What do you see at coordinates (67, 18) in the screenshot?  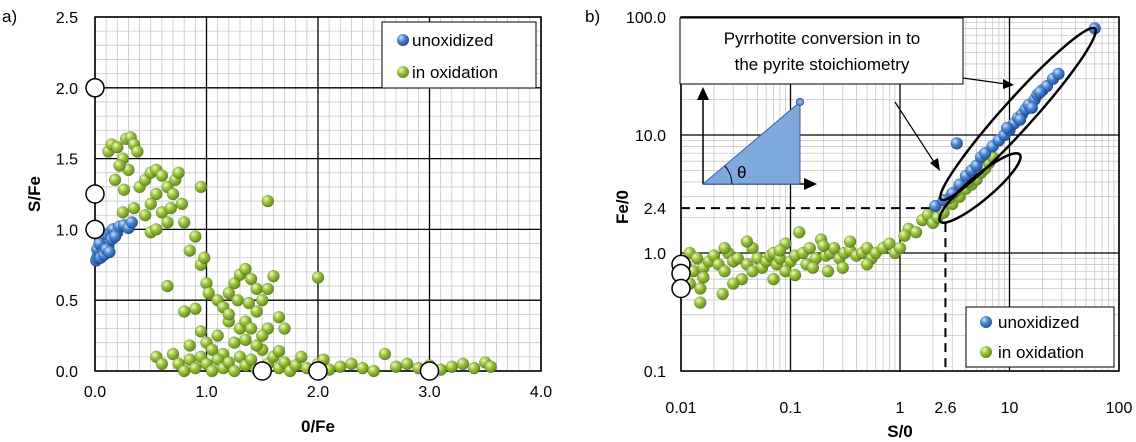 I see `y-tick-label-a: 2.5` at bounding box center [67, 18].